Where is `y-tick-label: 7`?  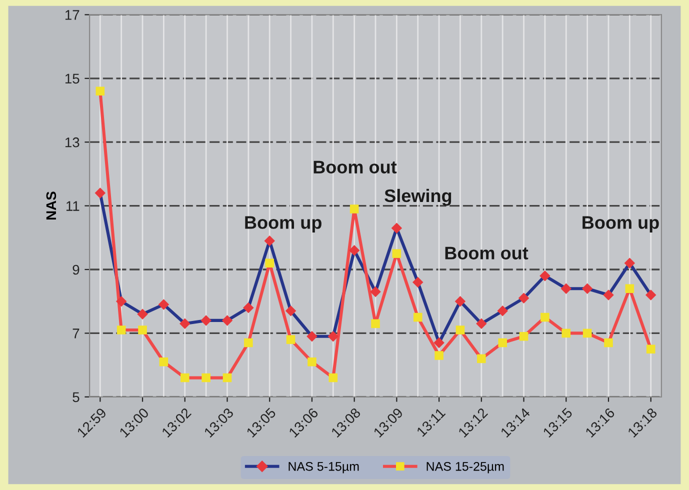 y-tick-label: 7 is located at coordinates (76, 333).